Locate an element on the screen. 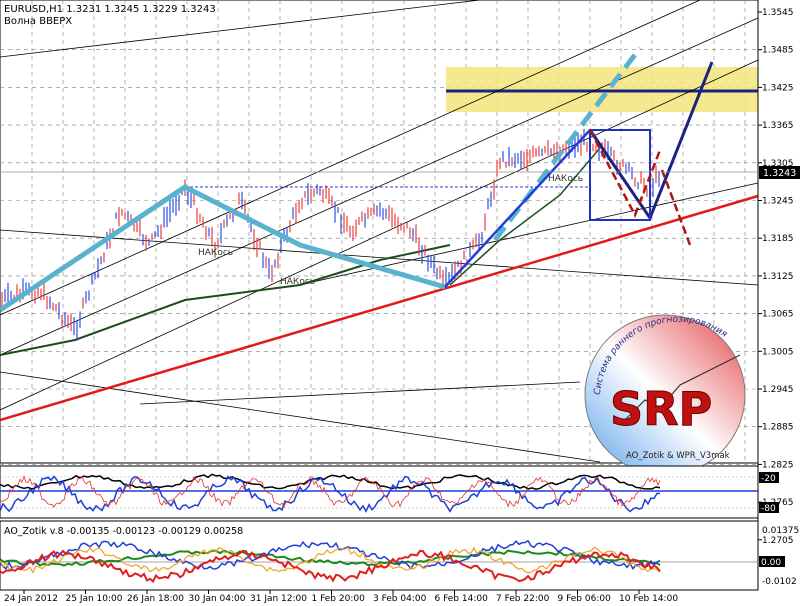 The image size is (800, 606). ao-level-bottom: -0.0102 is located at coordinates (779, 582).